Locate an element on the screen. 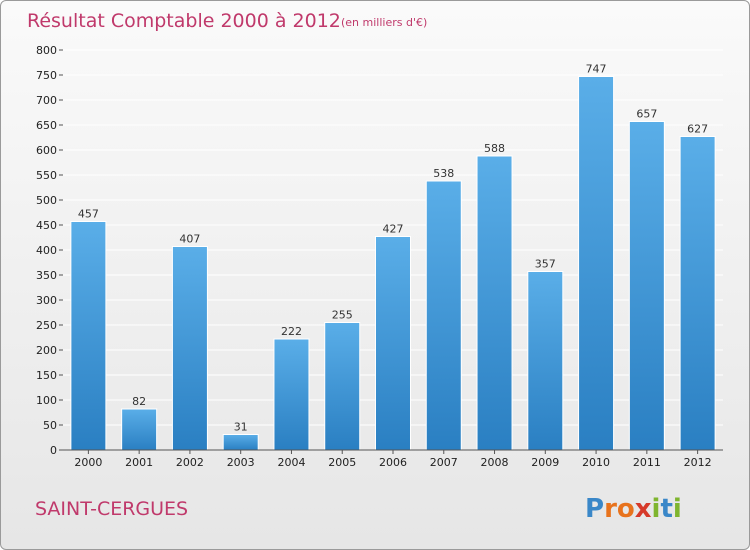 The image size is (750, 550). proxiti-logo: Proxiti is located at coordinates (633, 509).